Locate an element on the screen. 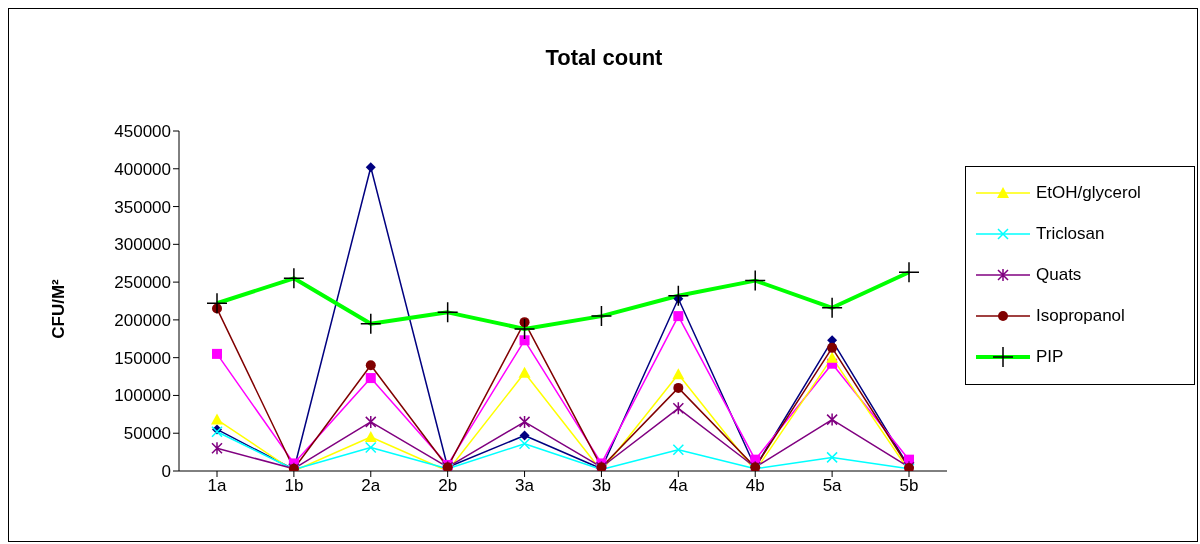 The image size is (1200, 544). x-tick-label: 3a is located at coordinates (525, 486).